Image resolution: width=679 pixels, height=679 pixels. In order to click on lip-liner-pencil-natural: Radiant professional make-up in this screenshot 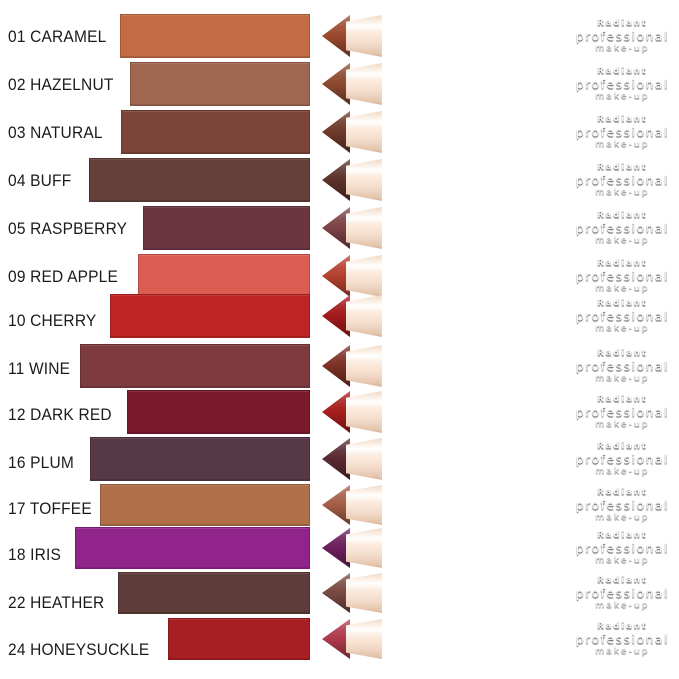, I will do `click(500, 132)`.